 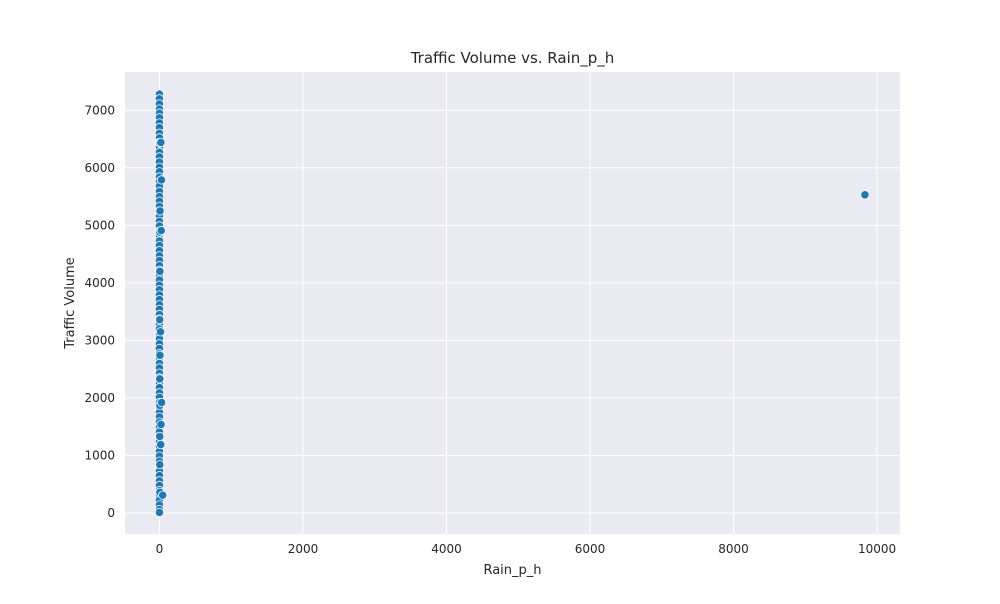 What do you see at coordinates (590, 549) in the screenshot?
I see `x-tick-label: 6000` at bounding box center [590, 549].